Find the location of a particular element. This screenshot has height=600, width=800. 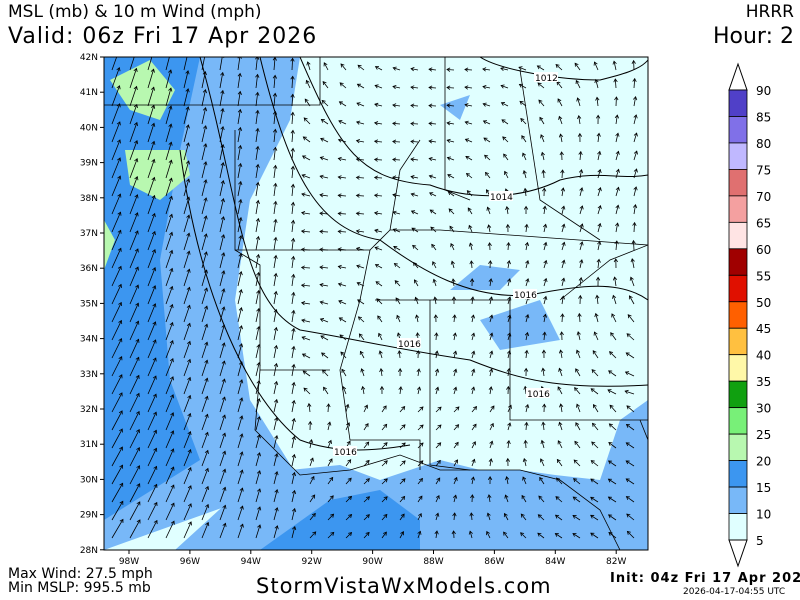

map-title: MSL (mb) & 10 m Wind (mph) is located at coordinates (135, 12).